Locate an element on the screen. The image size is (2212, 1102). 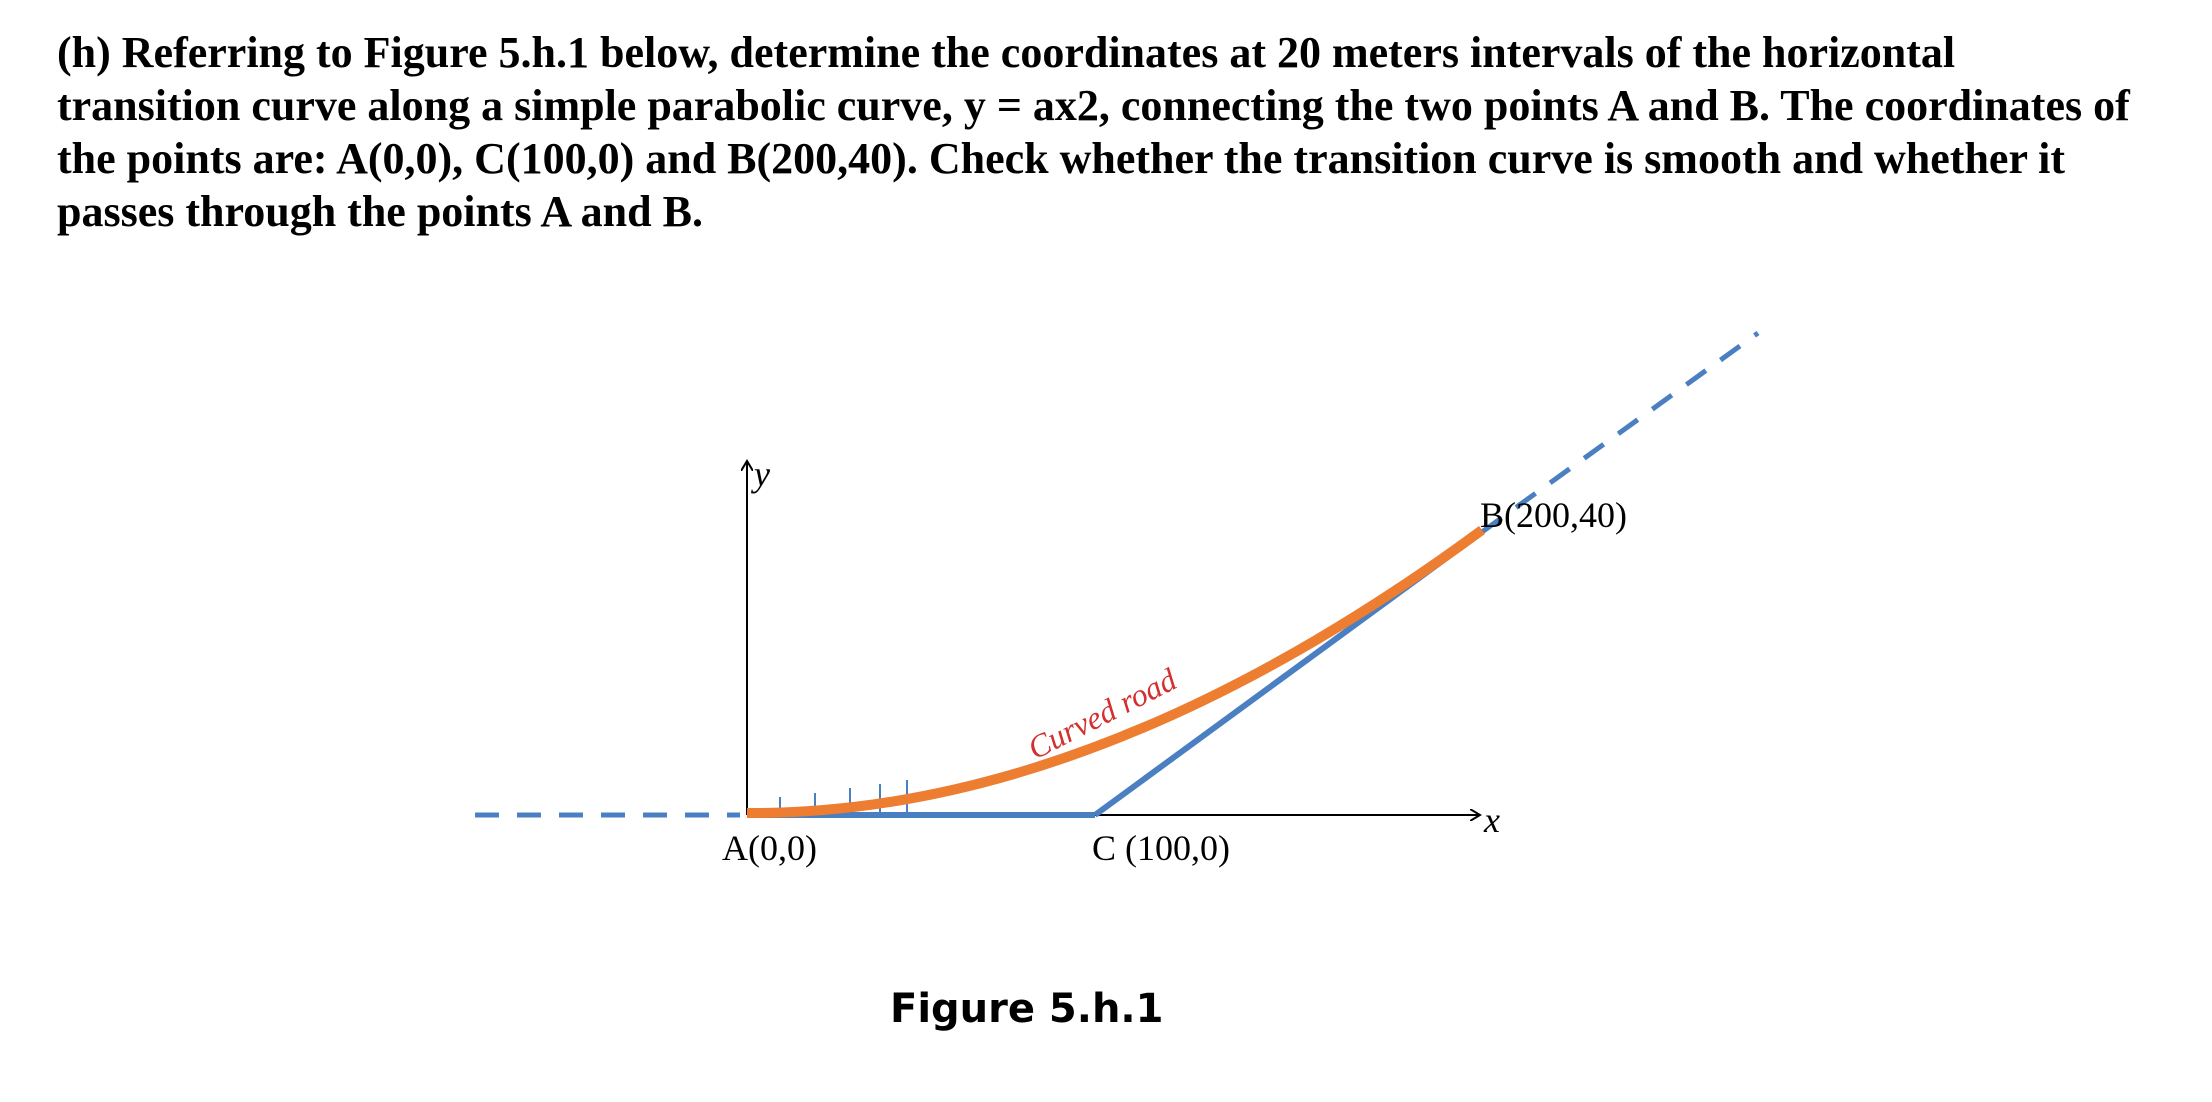
x-axis-label: x is located at coordinates (1491, 820).